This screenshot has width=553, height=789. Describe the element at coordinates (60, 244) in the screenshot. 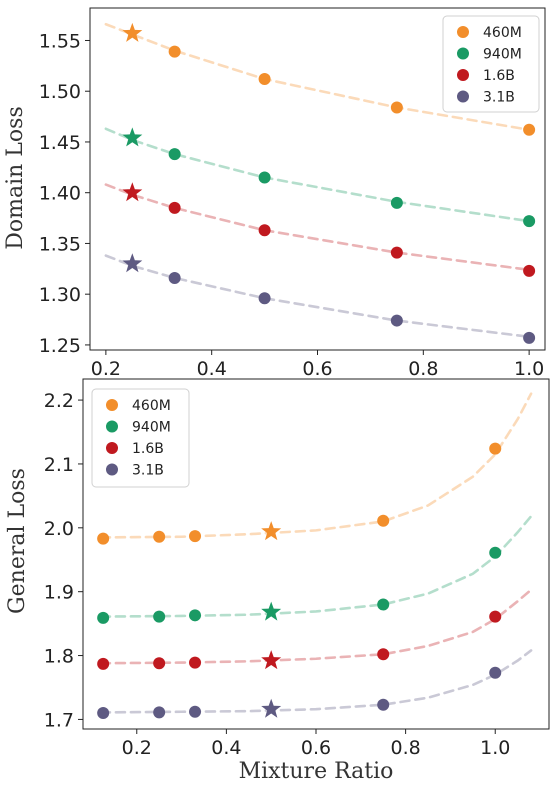

I see `y-tick-label: 1.35` at that location.